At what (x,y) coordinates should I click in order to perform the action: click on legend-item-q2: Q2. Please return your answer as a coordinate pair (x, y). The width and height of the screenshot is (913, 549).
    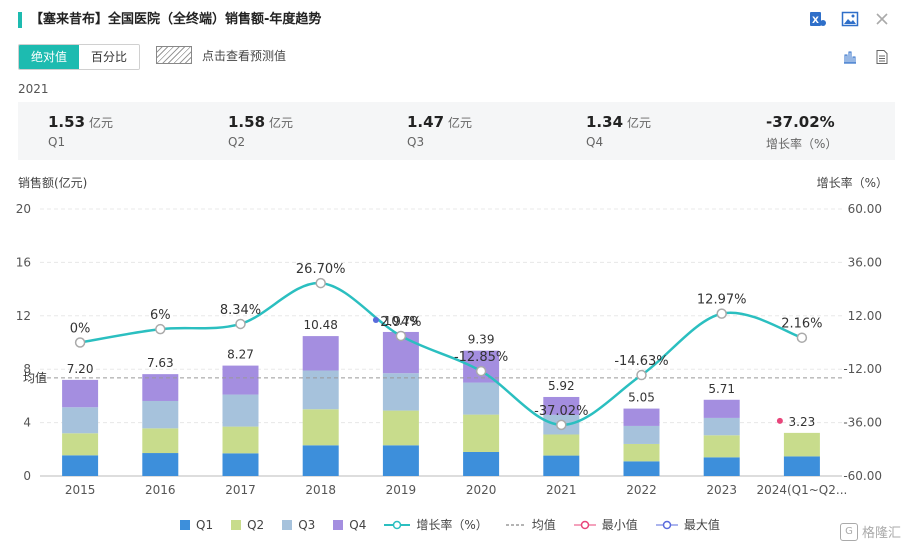
    Looking at the image, I should click on (247, 525).